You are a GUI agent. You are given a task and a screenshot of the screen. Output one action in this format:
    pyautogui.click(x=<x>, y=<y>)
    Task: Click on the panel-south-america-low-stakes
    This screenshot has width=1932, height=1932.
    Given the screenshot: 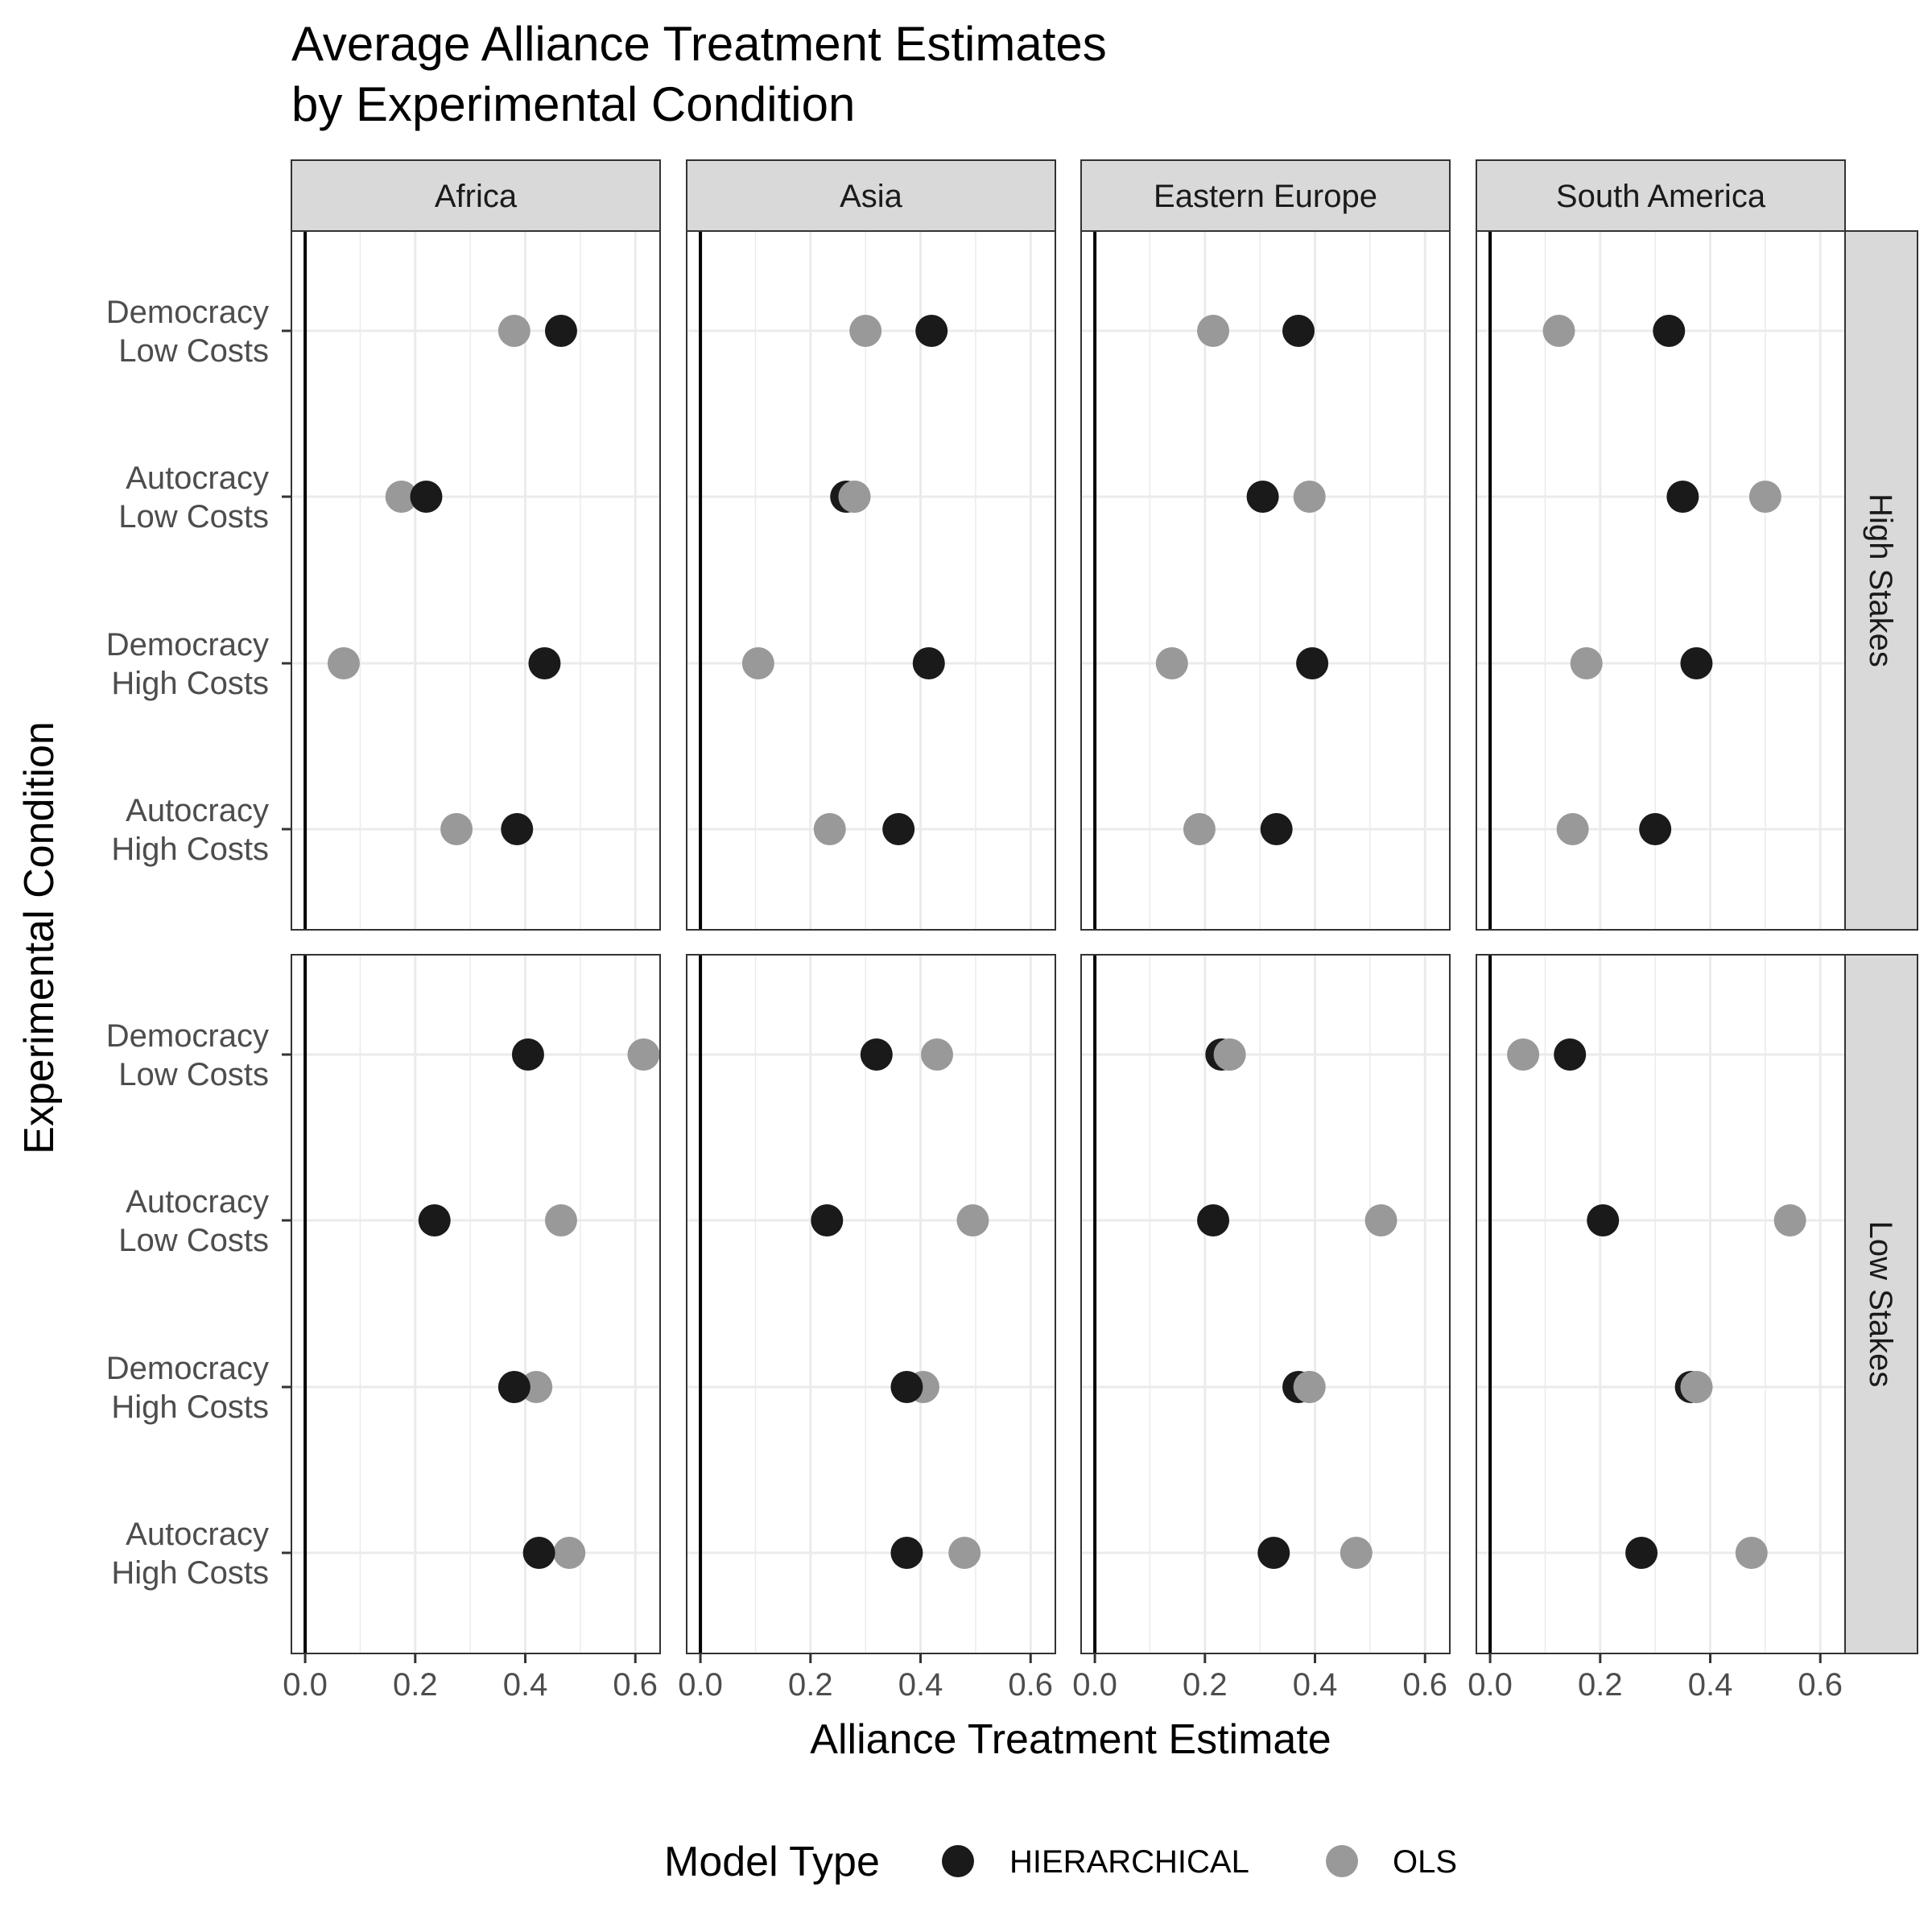 What is the action you would take?
    pyautogui.click(x=1661, y=1304)
    